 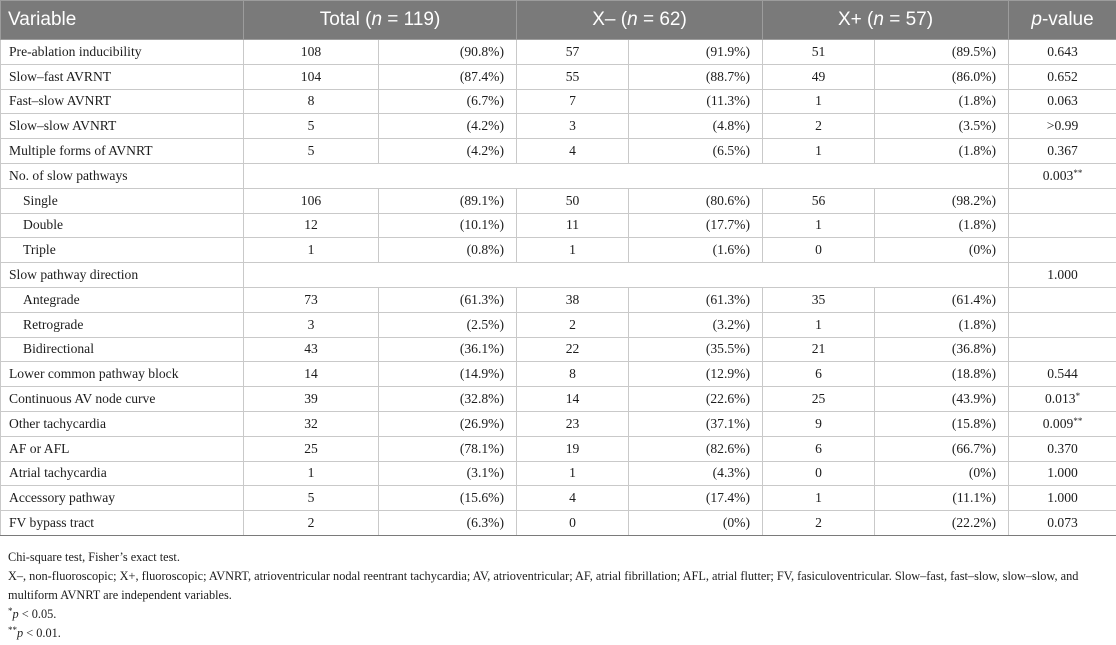 What do you see at coordinates (696, 52) in the screenshot?
I see `x-minus-percent-cell: (91.9%)` at bounding box center [696, 52].